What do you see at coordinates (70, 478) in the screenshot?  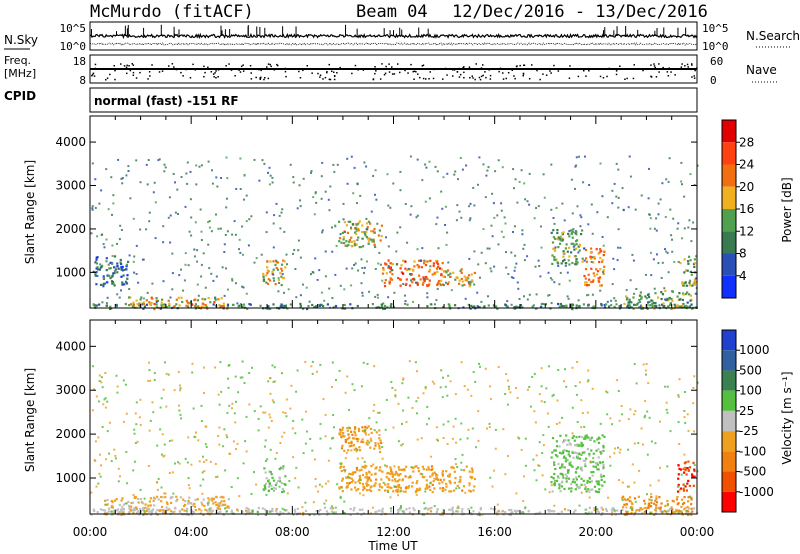 I see `y-tick-label: 1000` at bounding box center [70, 478].